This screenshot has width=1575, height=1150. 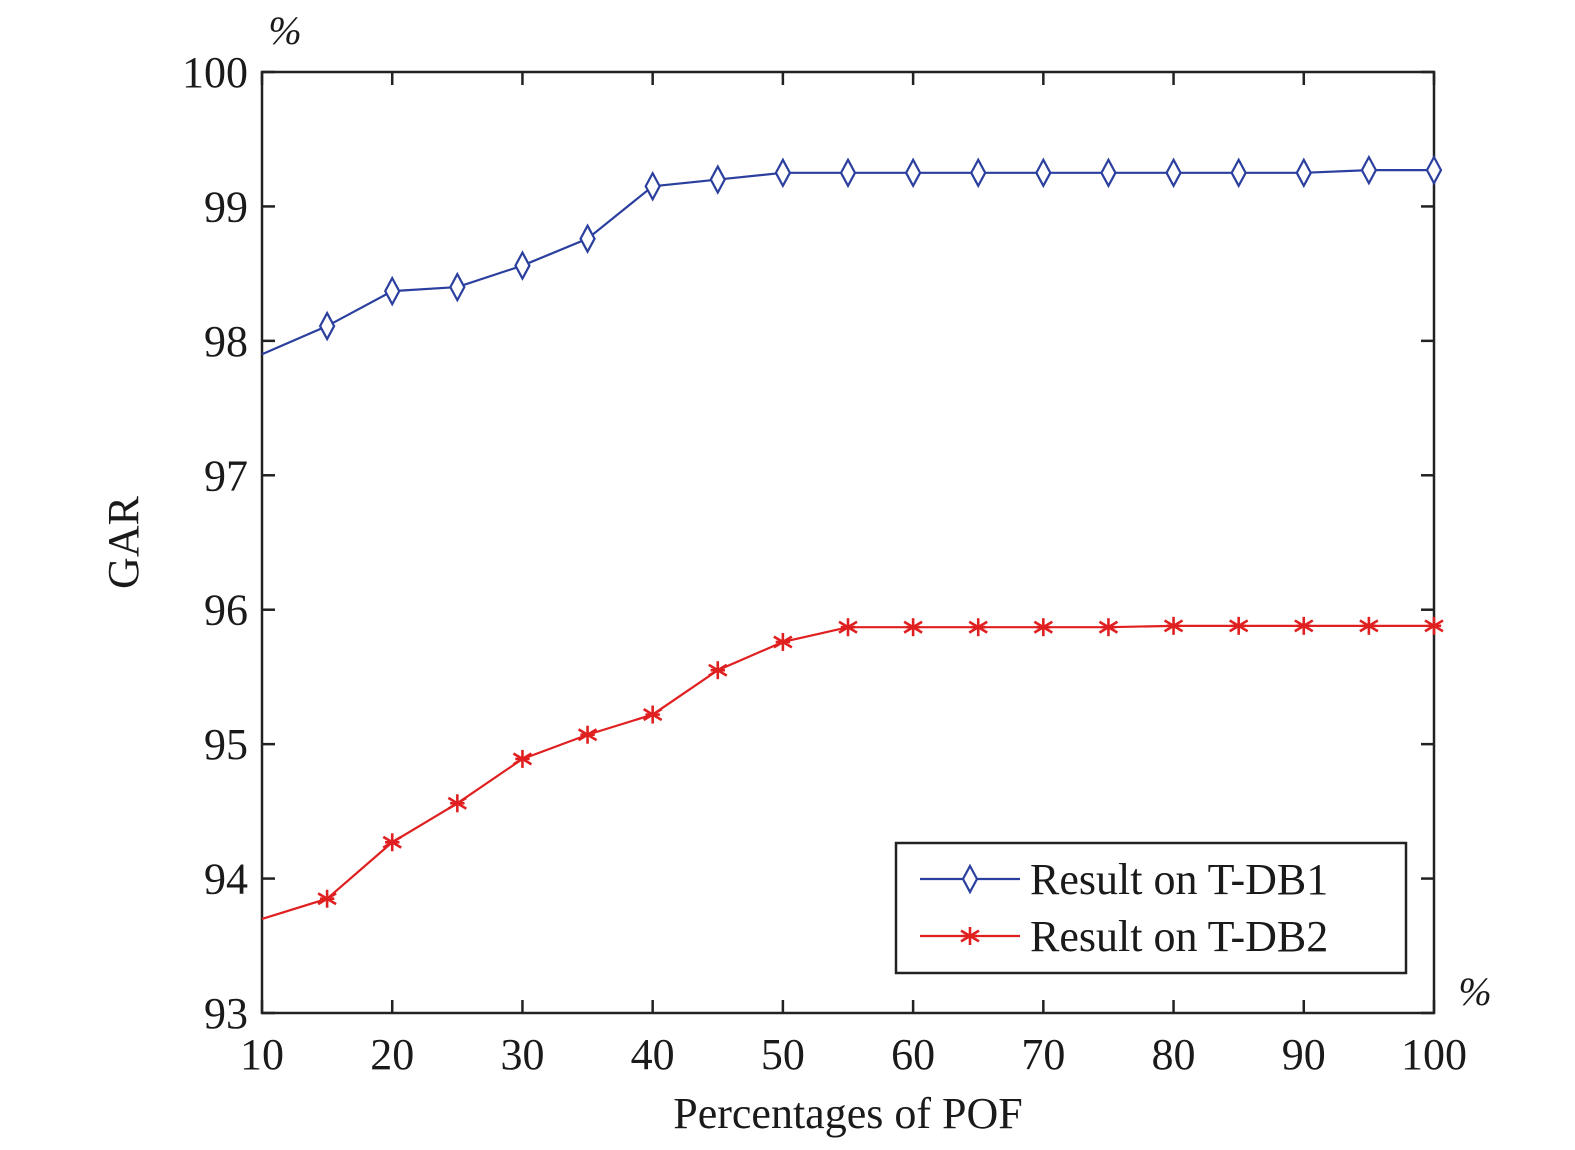 I want to click on legend-box, so click(x=1151, y=908).